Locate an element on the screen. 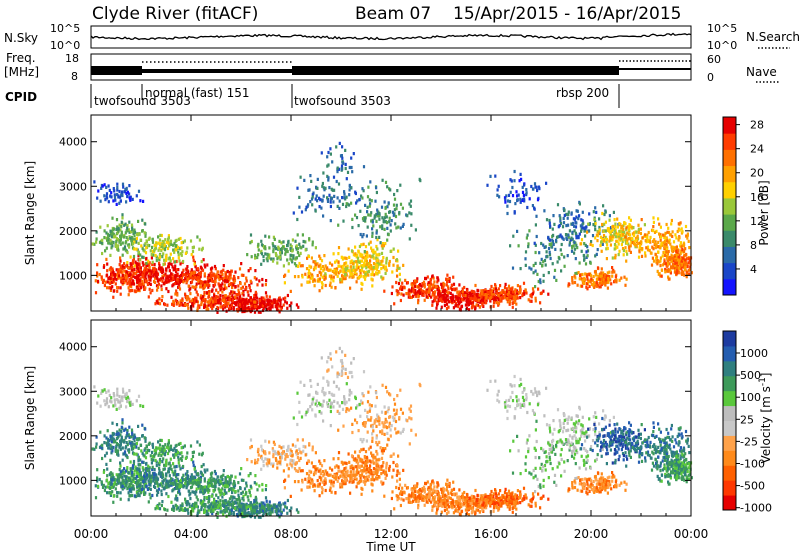 Image resolution: width=800 pixels, height=554 pixels. nave-tick-top: 60 is located at coordinates (714, 59).